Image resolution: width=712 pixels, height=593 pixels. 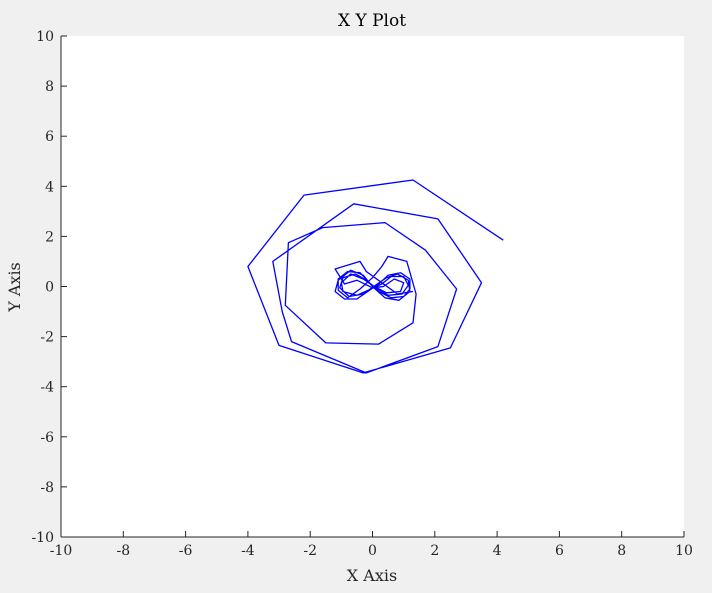 I want to click on chart-title: X Y Plot, so click(x=372, y=21).